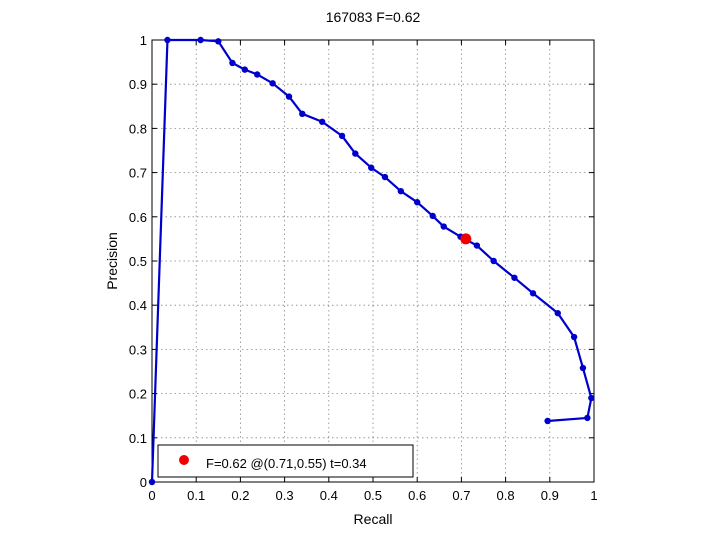  Describe the element at coordinates (417, 495) in the screenshot. I see `x-tick-label: 0.6` at that location.